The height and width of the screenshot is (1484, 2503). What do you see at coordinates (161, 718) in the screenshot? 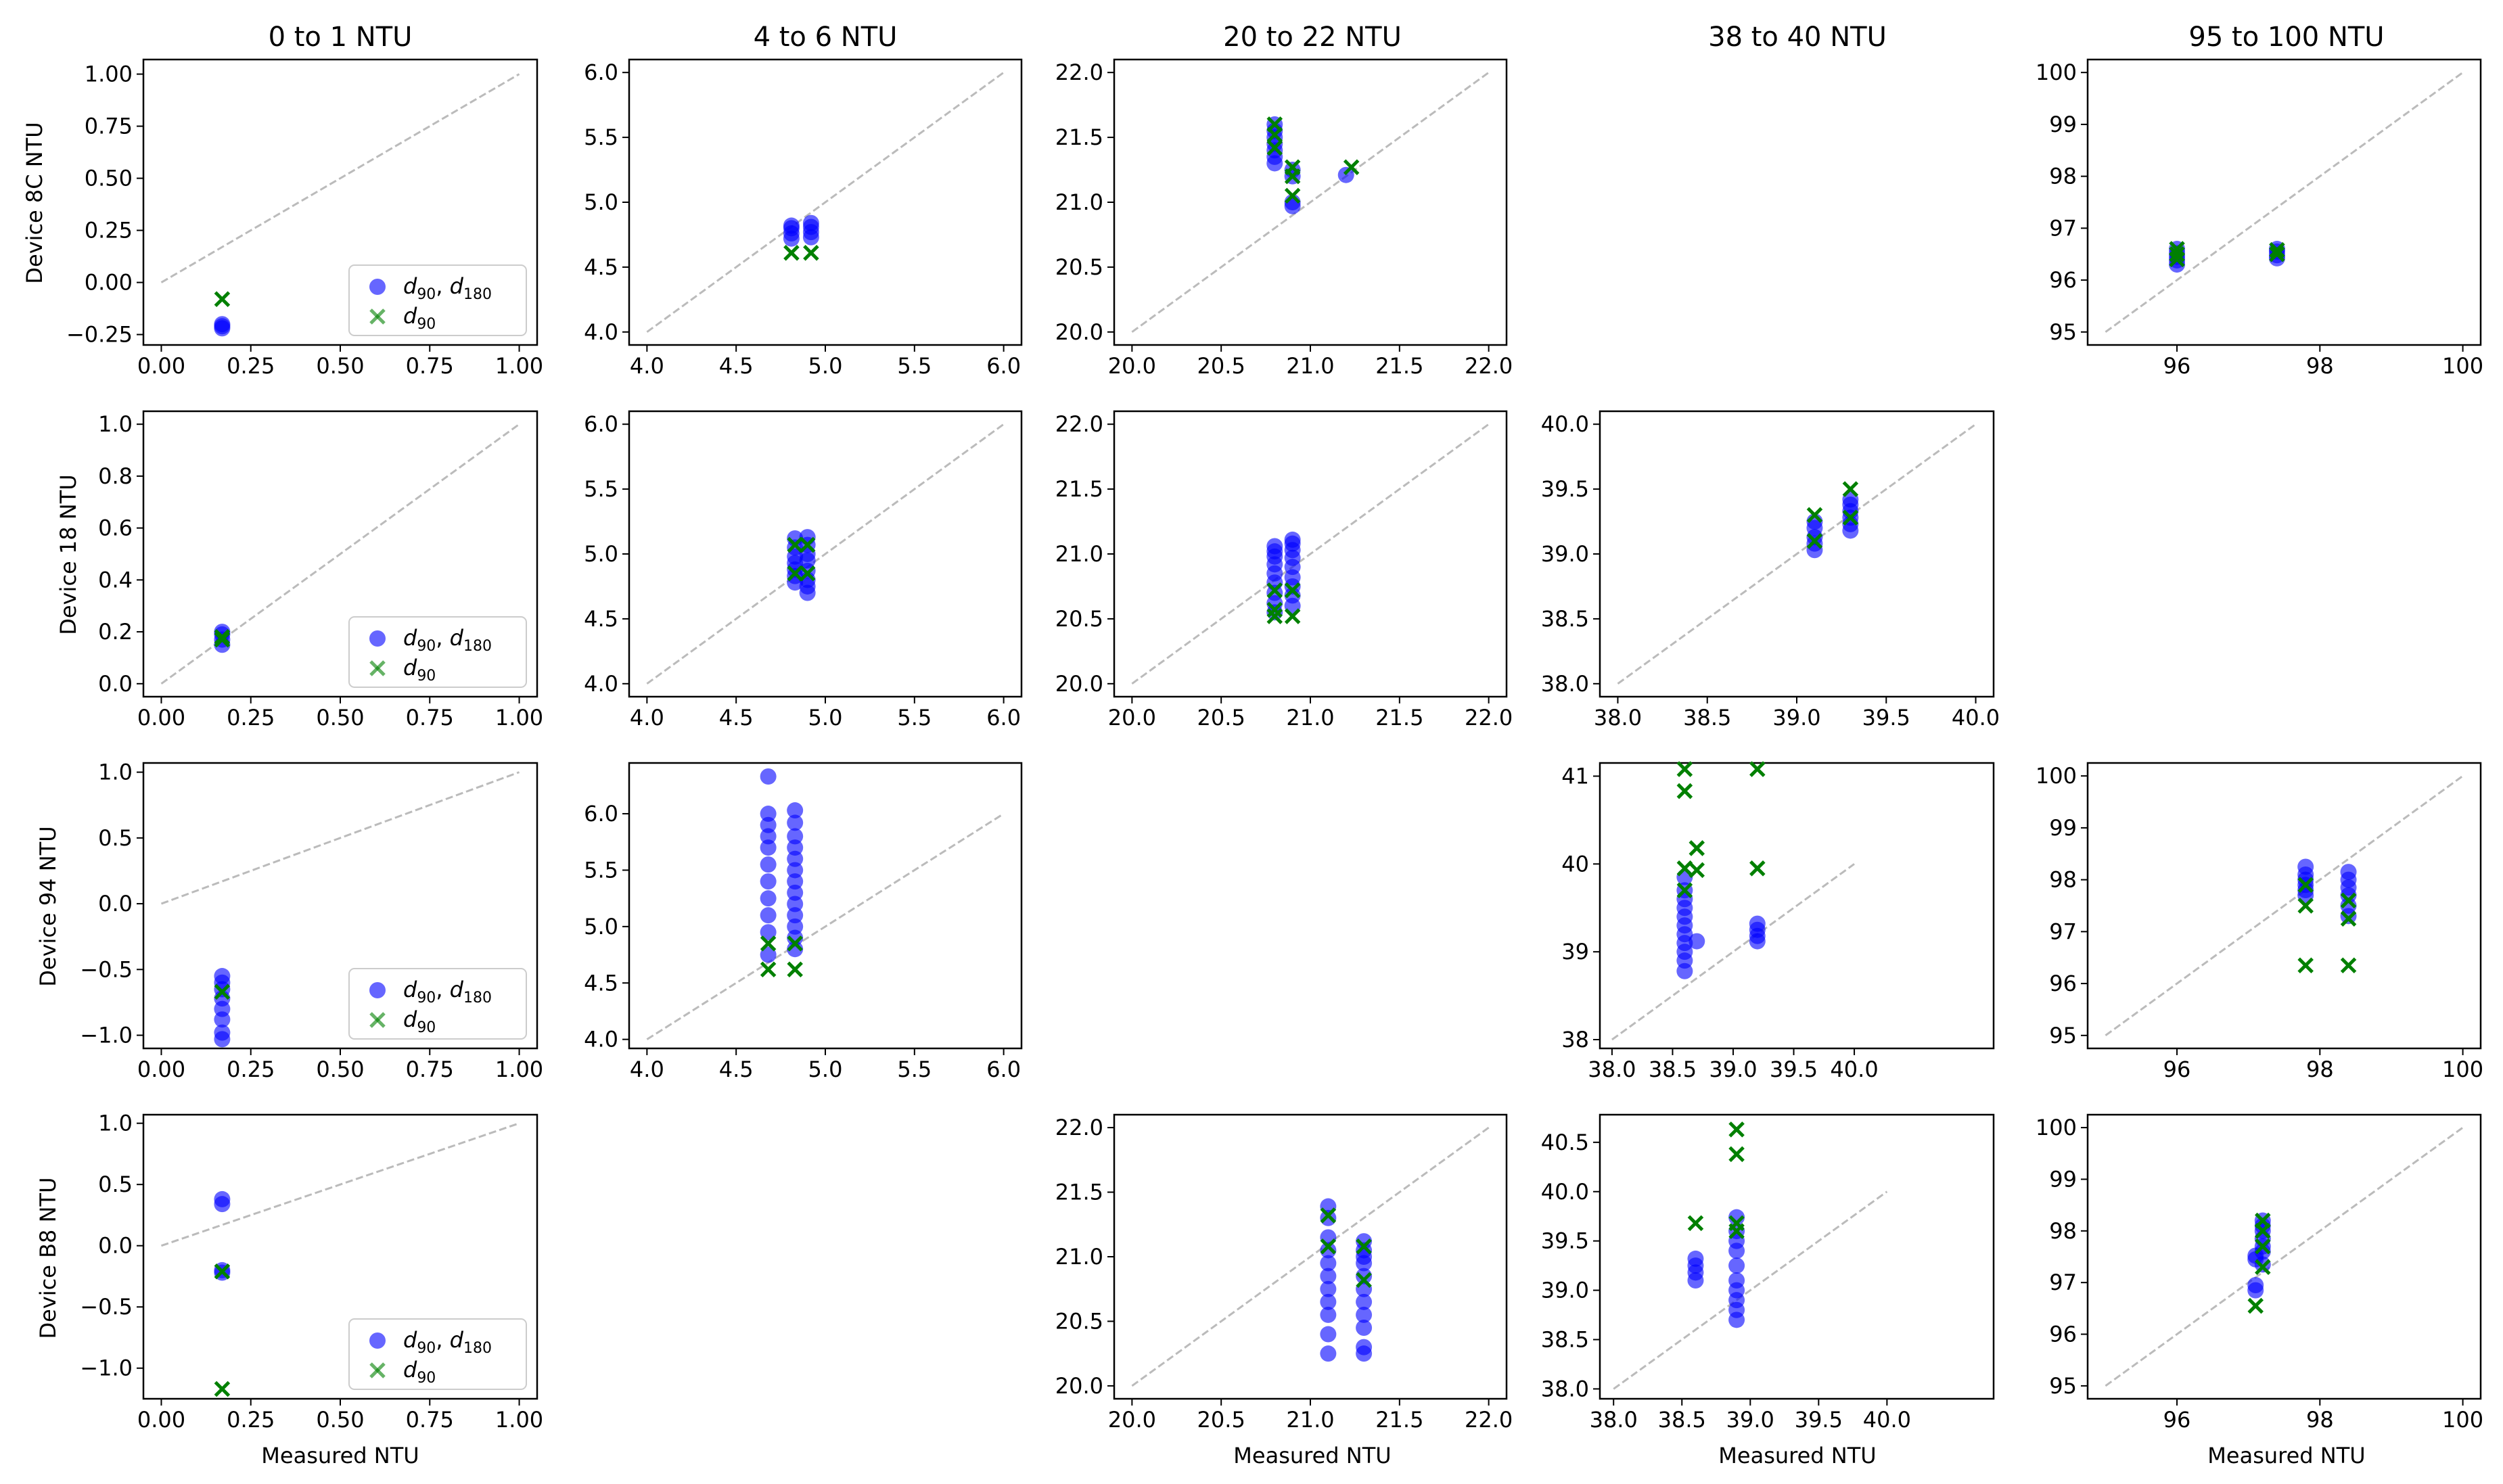
I see `x-tick-label-r1c0-0: 0.00` at bounding box center [161, 718].